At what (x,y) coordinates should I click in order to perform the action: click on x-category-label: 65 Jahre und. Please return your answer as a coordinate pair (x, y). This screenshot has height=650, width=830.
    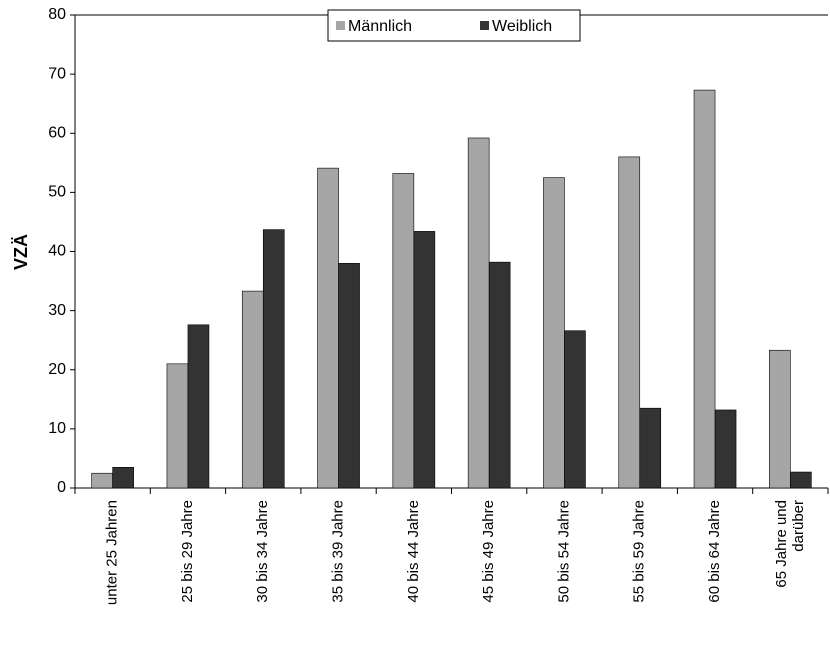
    Looking at the image, I should click on (781, 544).